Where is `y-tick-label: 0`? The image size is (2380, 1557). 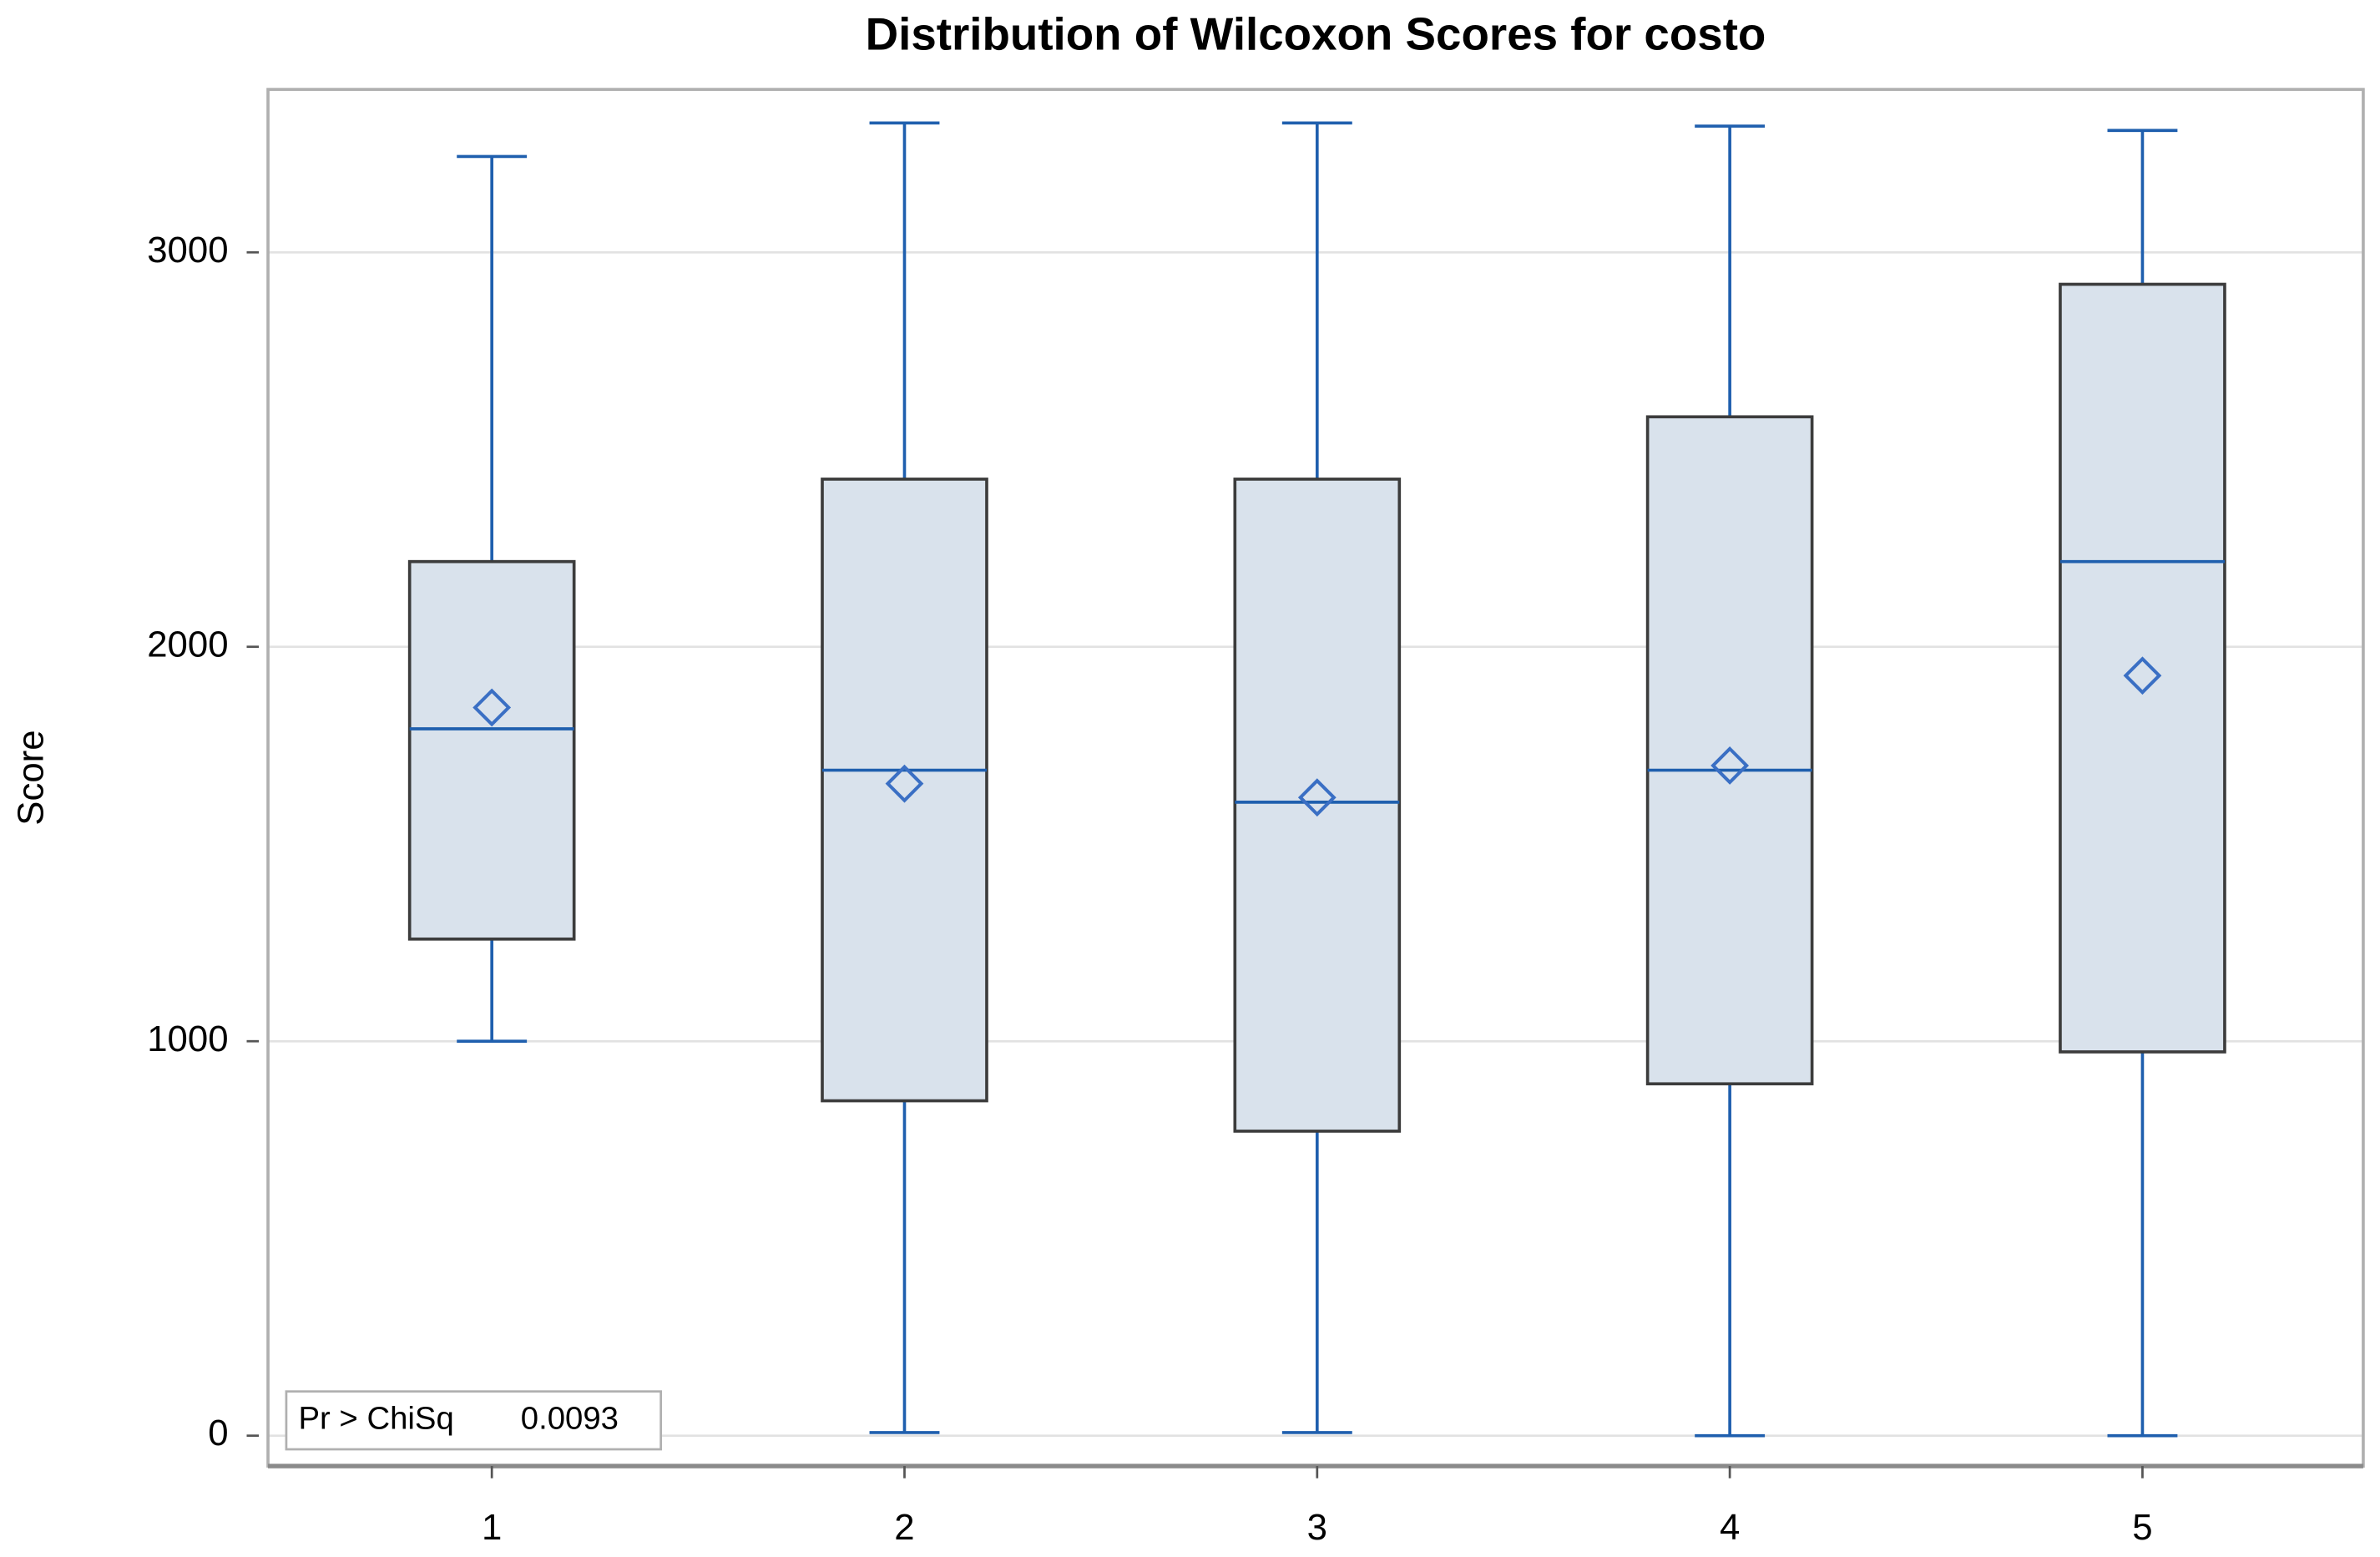 y-tick-label: 0 is located at coordinates (218, 1433).